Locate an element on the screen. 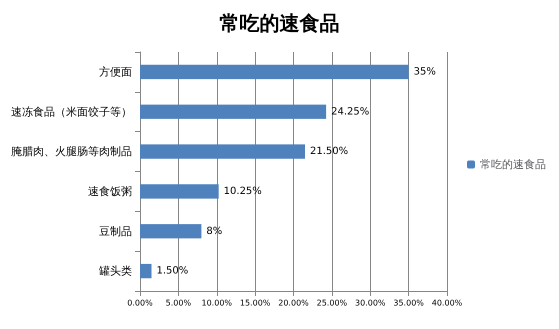 This screenshot has width=559, height=329. x-tick-label: 35.00% is located at coordinates (408, 303).